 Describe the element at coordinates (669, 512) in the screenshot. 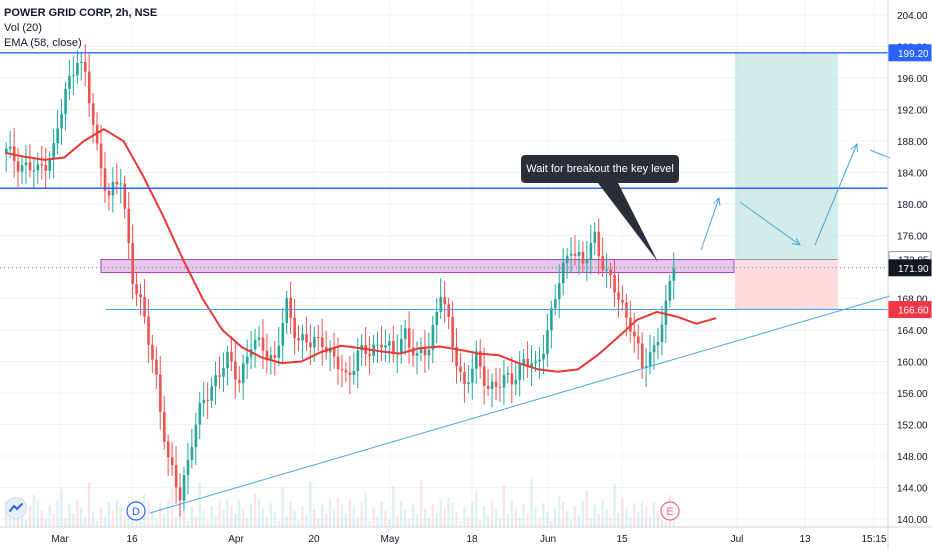

I see `earnings-marker-letter: E` at that location.